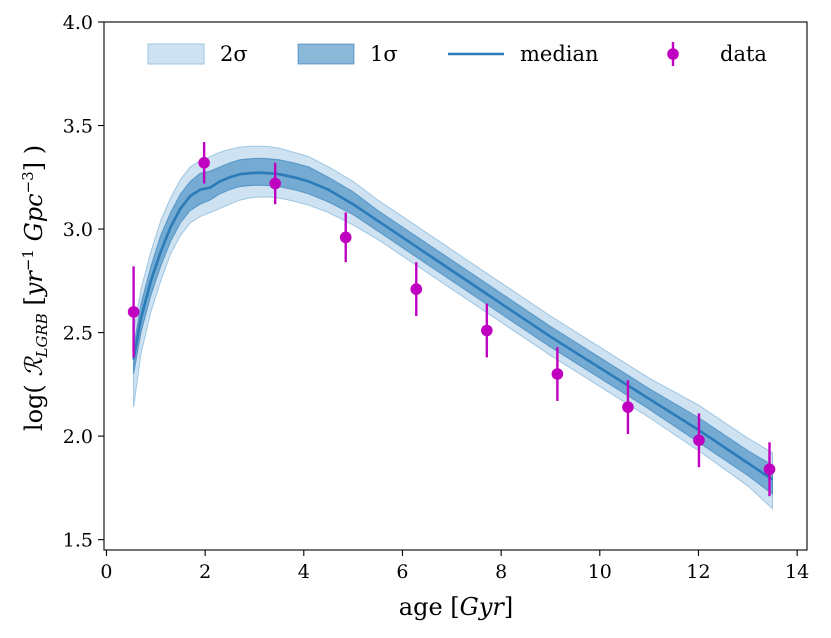 This screenshot has height=638, width=831. I want to click on x-axis-label: age [Gyr], so click(456, 607).